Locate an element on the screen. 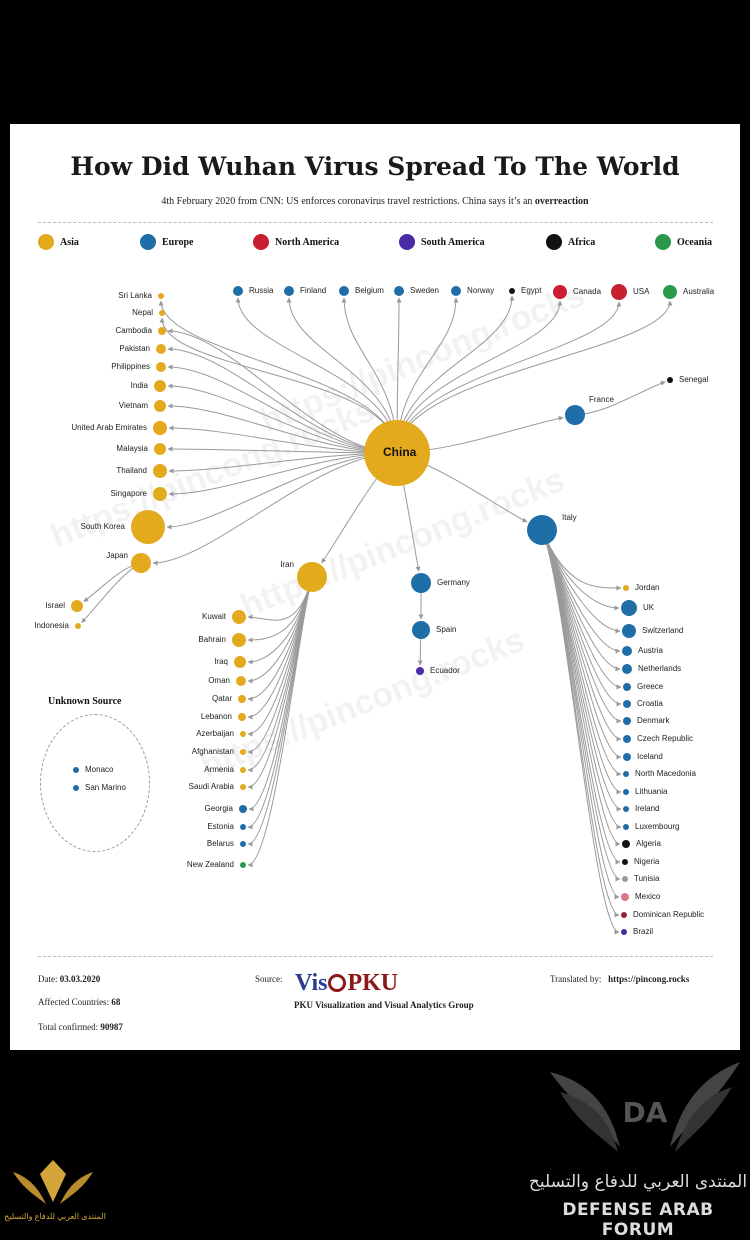  legend-label: Asia is located at coordinates (69, 242).